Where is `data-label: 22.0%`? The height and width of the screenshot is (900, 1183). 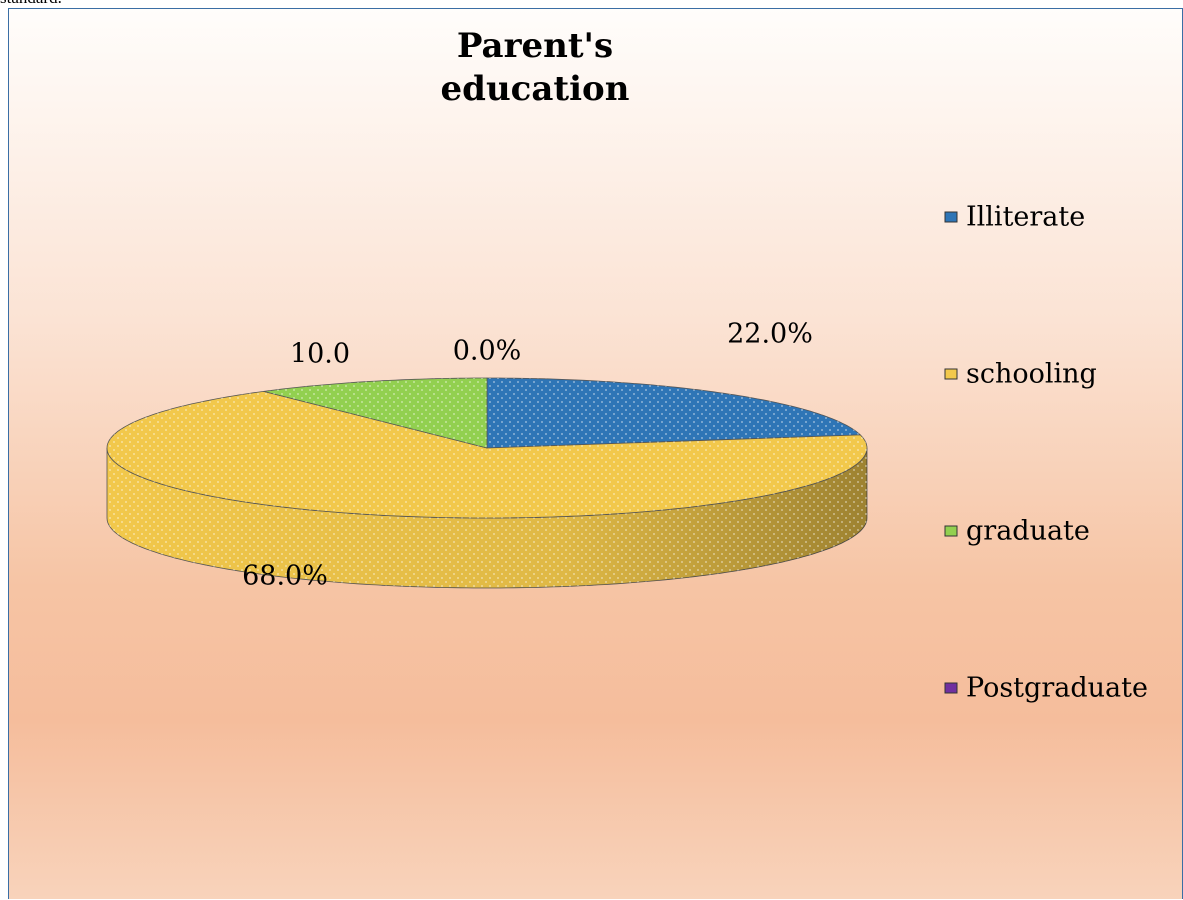
data-label: 22.0% is located at coordinates (770, 334).